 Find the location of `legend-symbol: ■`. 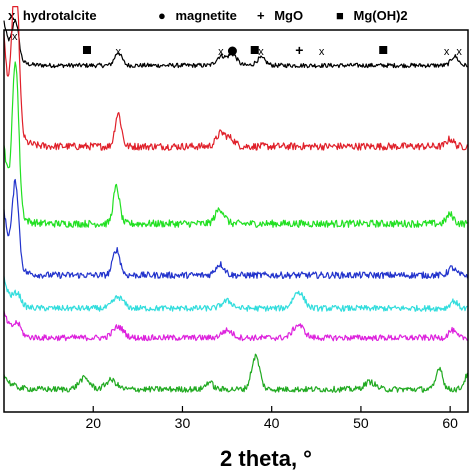

legend-symbol: ■ is located at coordinates (340, 15).